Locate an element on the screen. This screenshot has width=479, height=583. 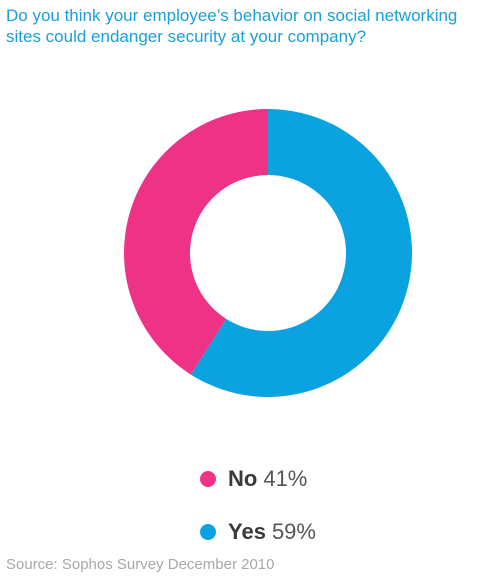
legend-swatch-no is located at coordinates (208, 479).